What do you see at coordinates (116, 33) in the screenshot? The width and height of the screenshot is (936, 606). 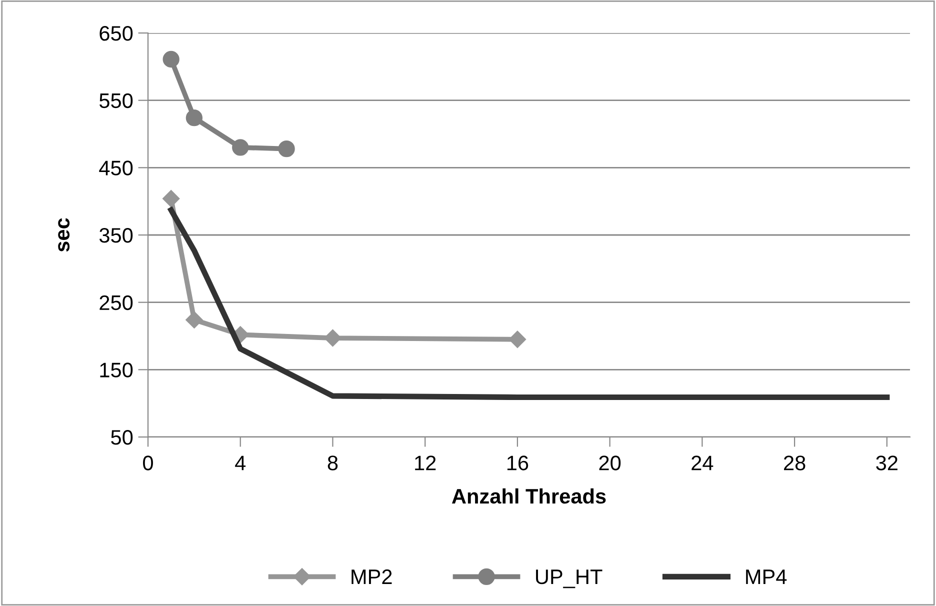 I see `y-tick-label: 650` at bounding box center [116, 33].